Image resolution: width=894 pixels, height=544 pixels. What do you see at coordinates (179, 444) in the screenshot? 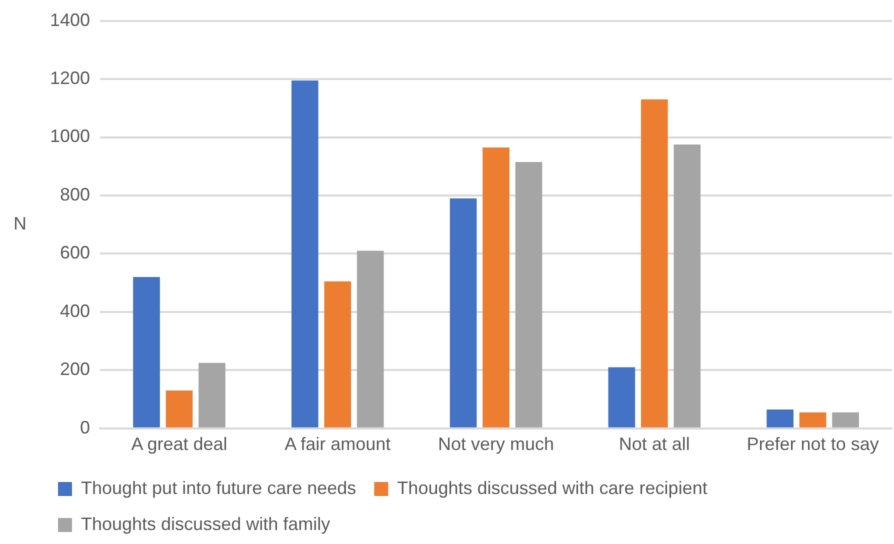
I see `x-tick-label: A great deal` at bounding box center [179, 444].